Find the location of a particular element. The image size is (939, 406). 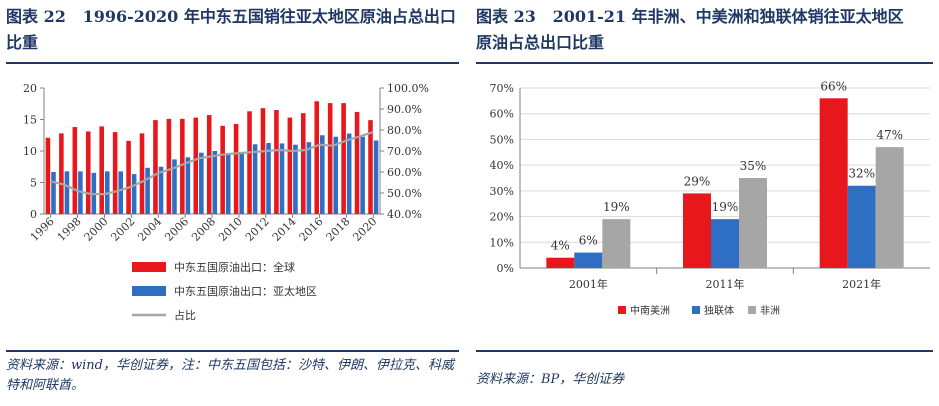

legend-label-share: 占比 is located at coordinates (185, 315).